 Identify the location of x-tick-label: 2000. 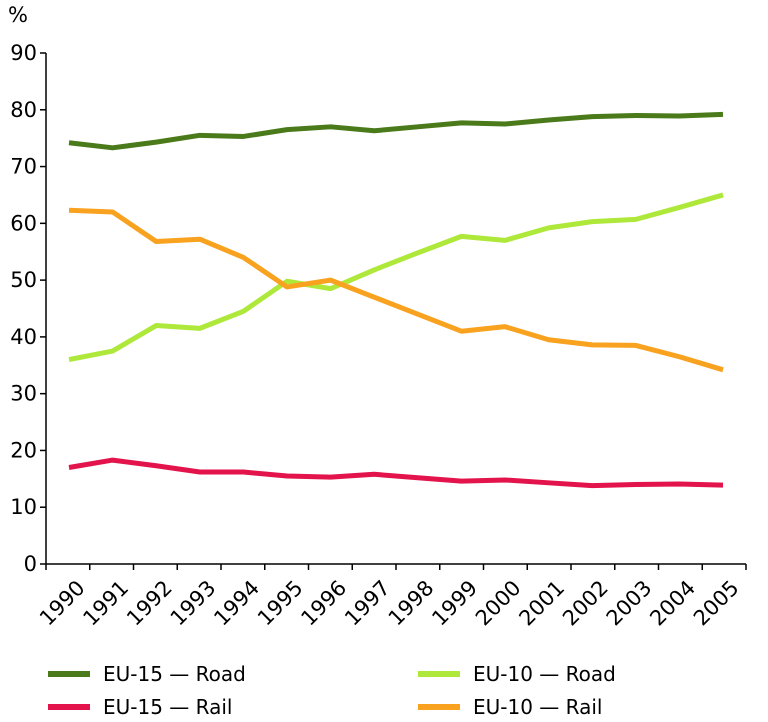
(498, 603).